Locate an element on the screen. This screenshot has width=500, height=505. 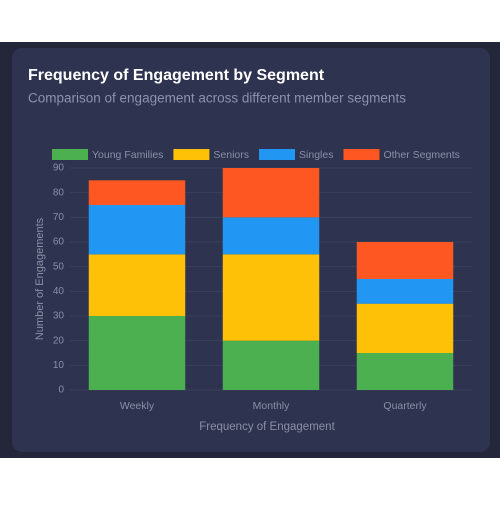
legend-label: Other Segments is located at coordinates (421, 155).